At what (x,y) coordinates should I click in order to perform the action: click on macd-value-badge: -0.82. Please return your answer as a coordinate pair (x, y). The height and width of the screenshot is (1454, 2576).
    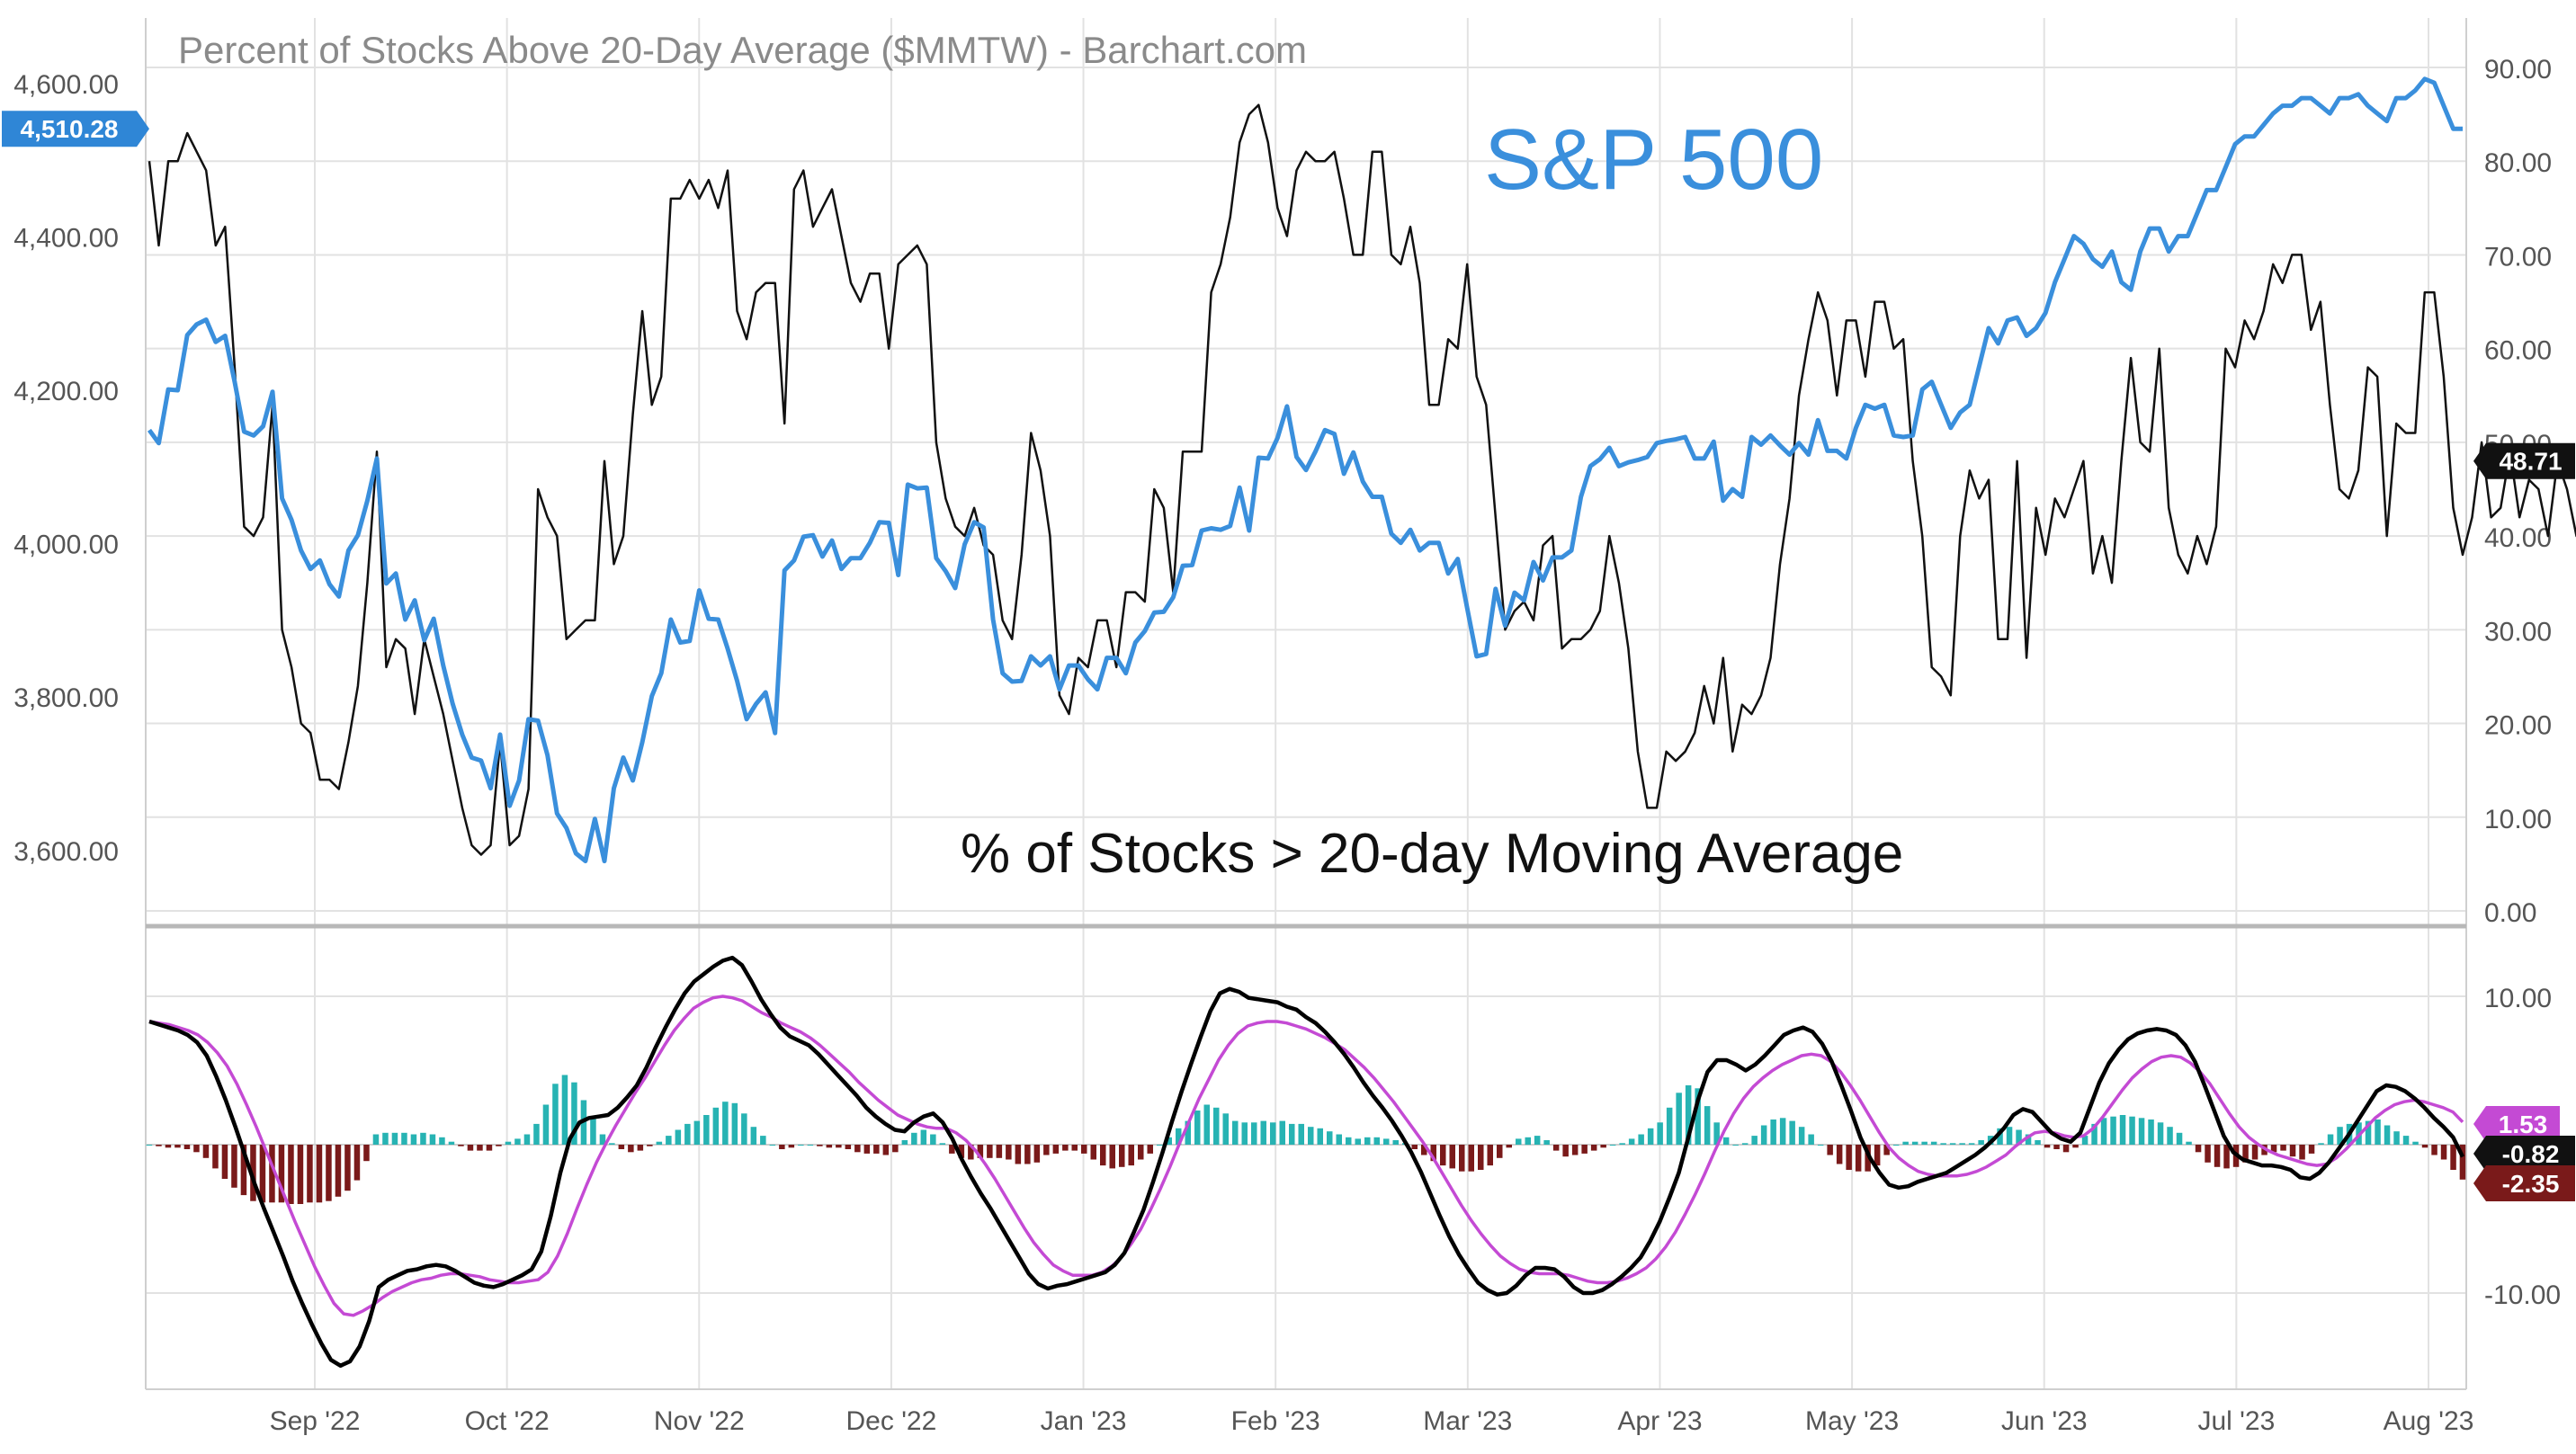
    Looking at the image, I should click on (2524, 1154).